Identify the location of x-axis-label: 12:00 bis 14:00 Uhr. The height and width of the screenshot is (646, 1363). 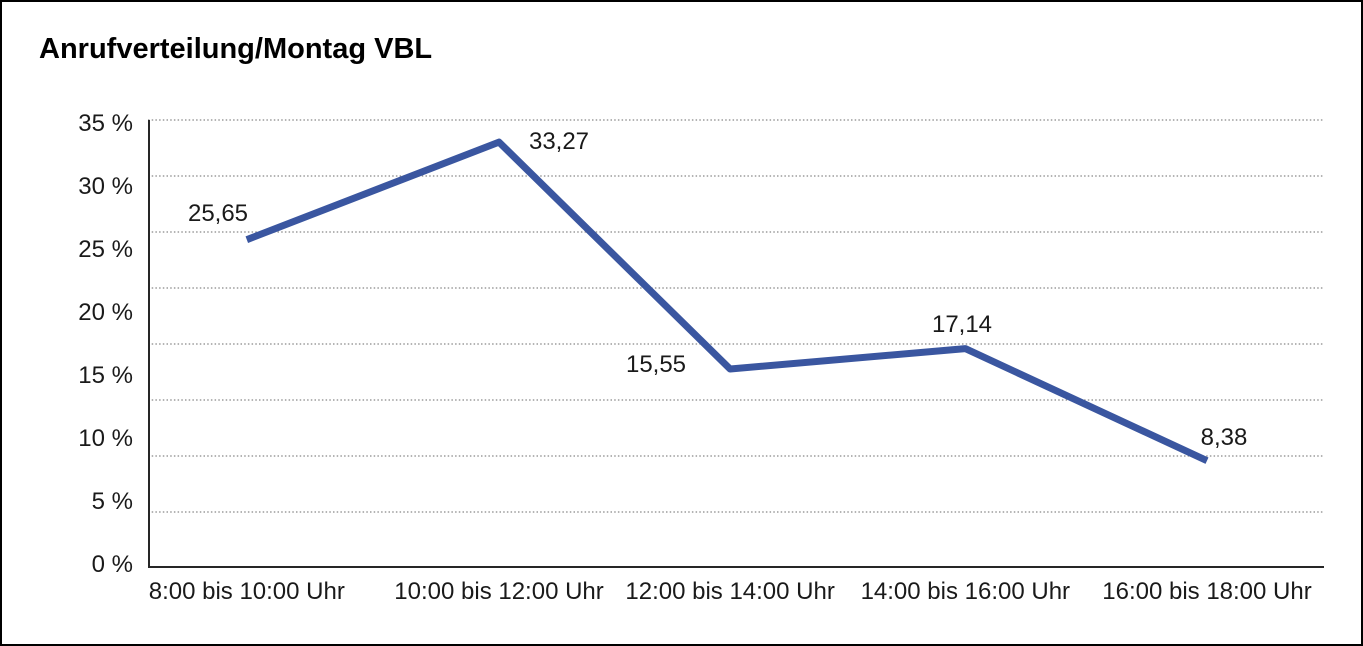
(730, 591).